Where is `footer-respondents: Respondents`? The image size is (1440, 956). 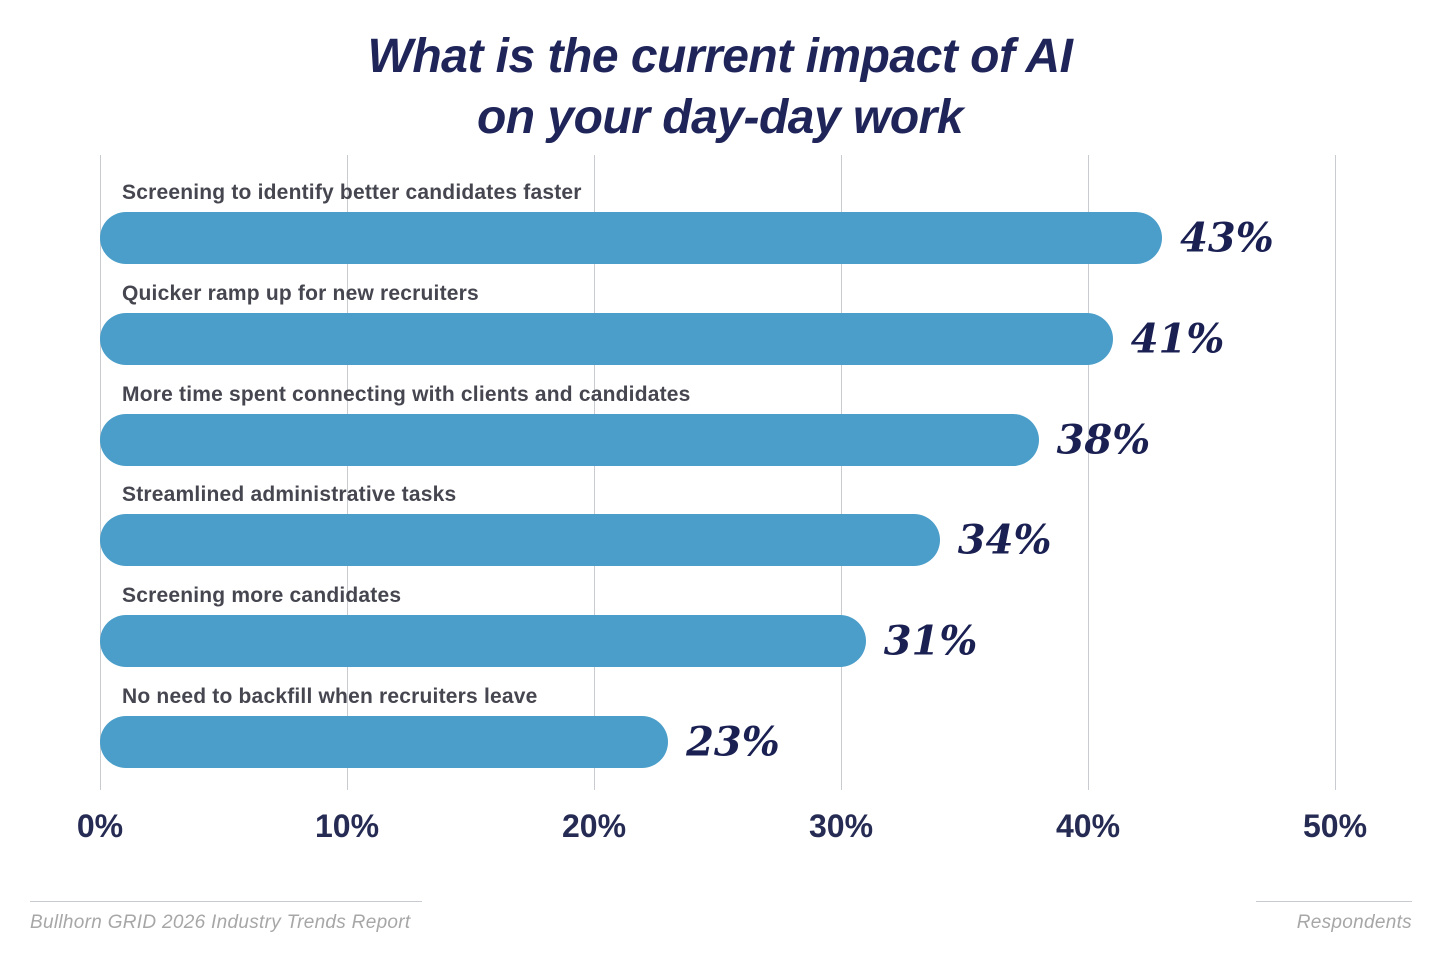
footer-respondents: Respondents is located at coordinates (1334, 917).